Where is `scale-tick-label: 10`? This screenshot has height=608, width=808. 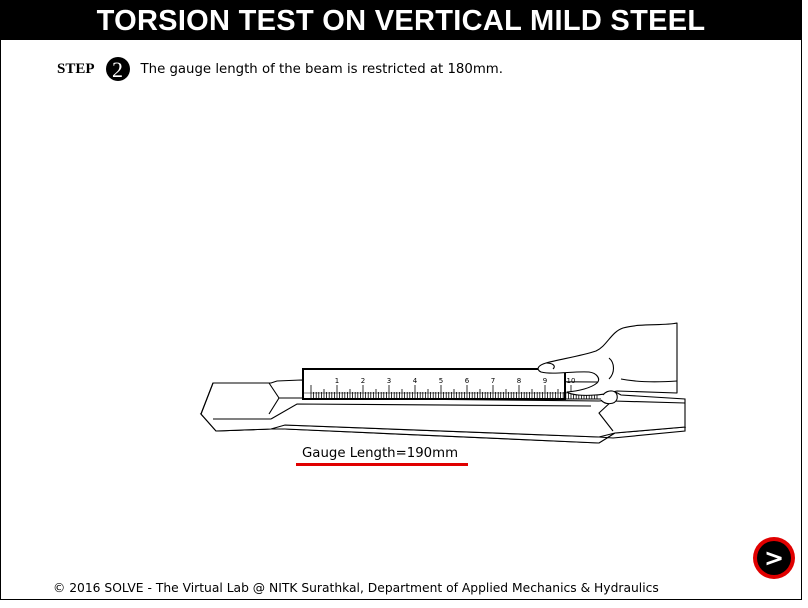
scale-tick-label: 10 is located at coordinates (571, 381).